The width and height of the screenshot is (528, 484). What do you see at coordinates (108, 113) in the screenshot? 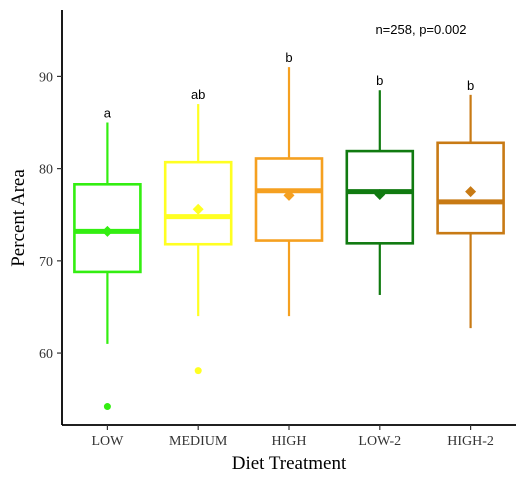
I see `significance-label: a` at bounding box center [108, 113].